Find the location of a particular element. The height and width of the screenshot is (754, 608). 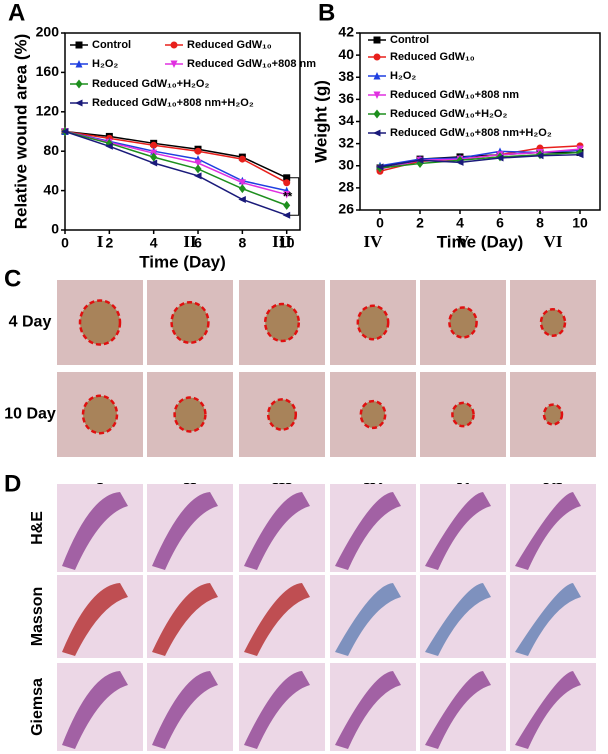

column-label: III is located at coordinates (282, 241).